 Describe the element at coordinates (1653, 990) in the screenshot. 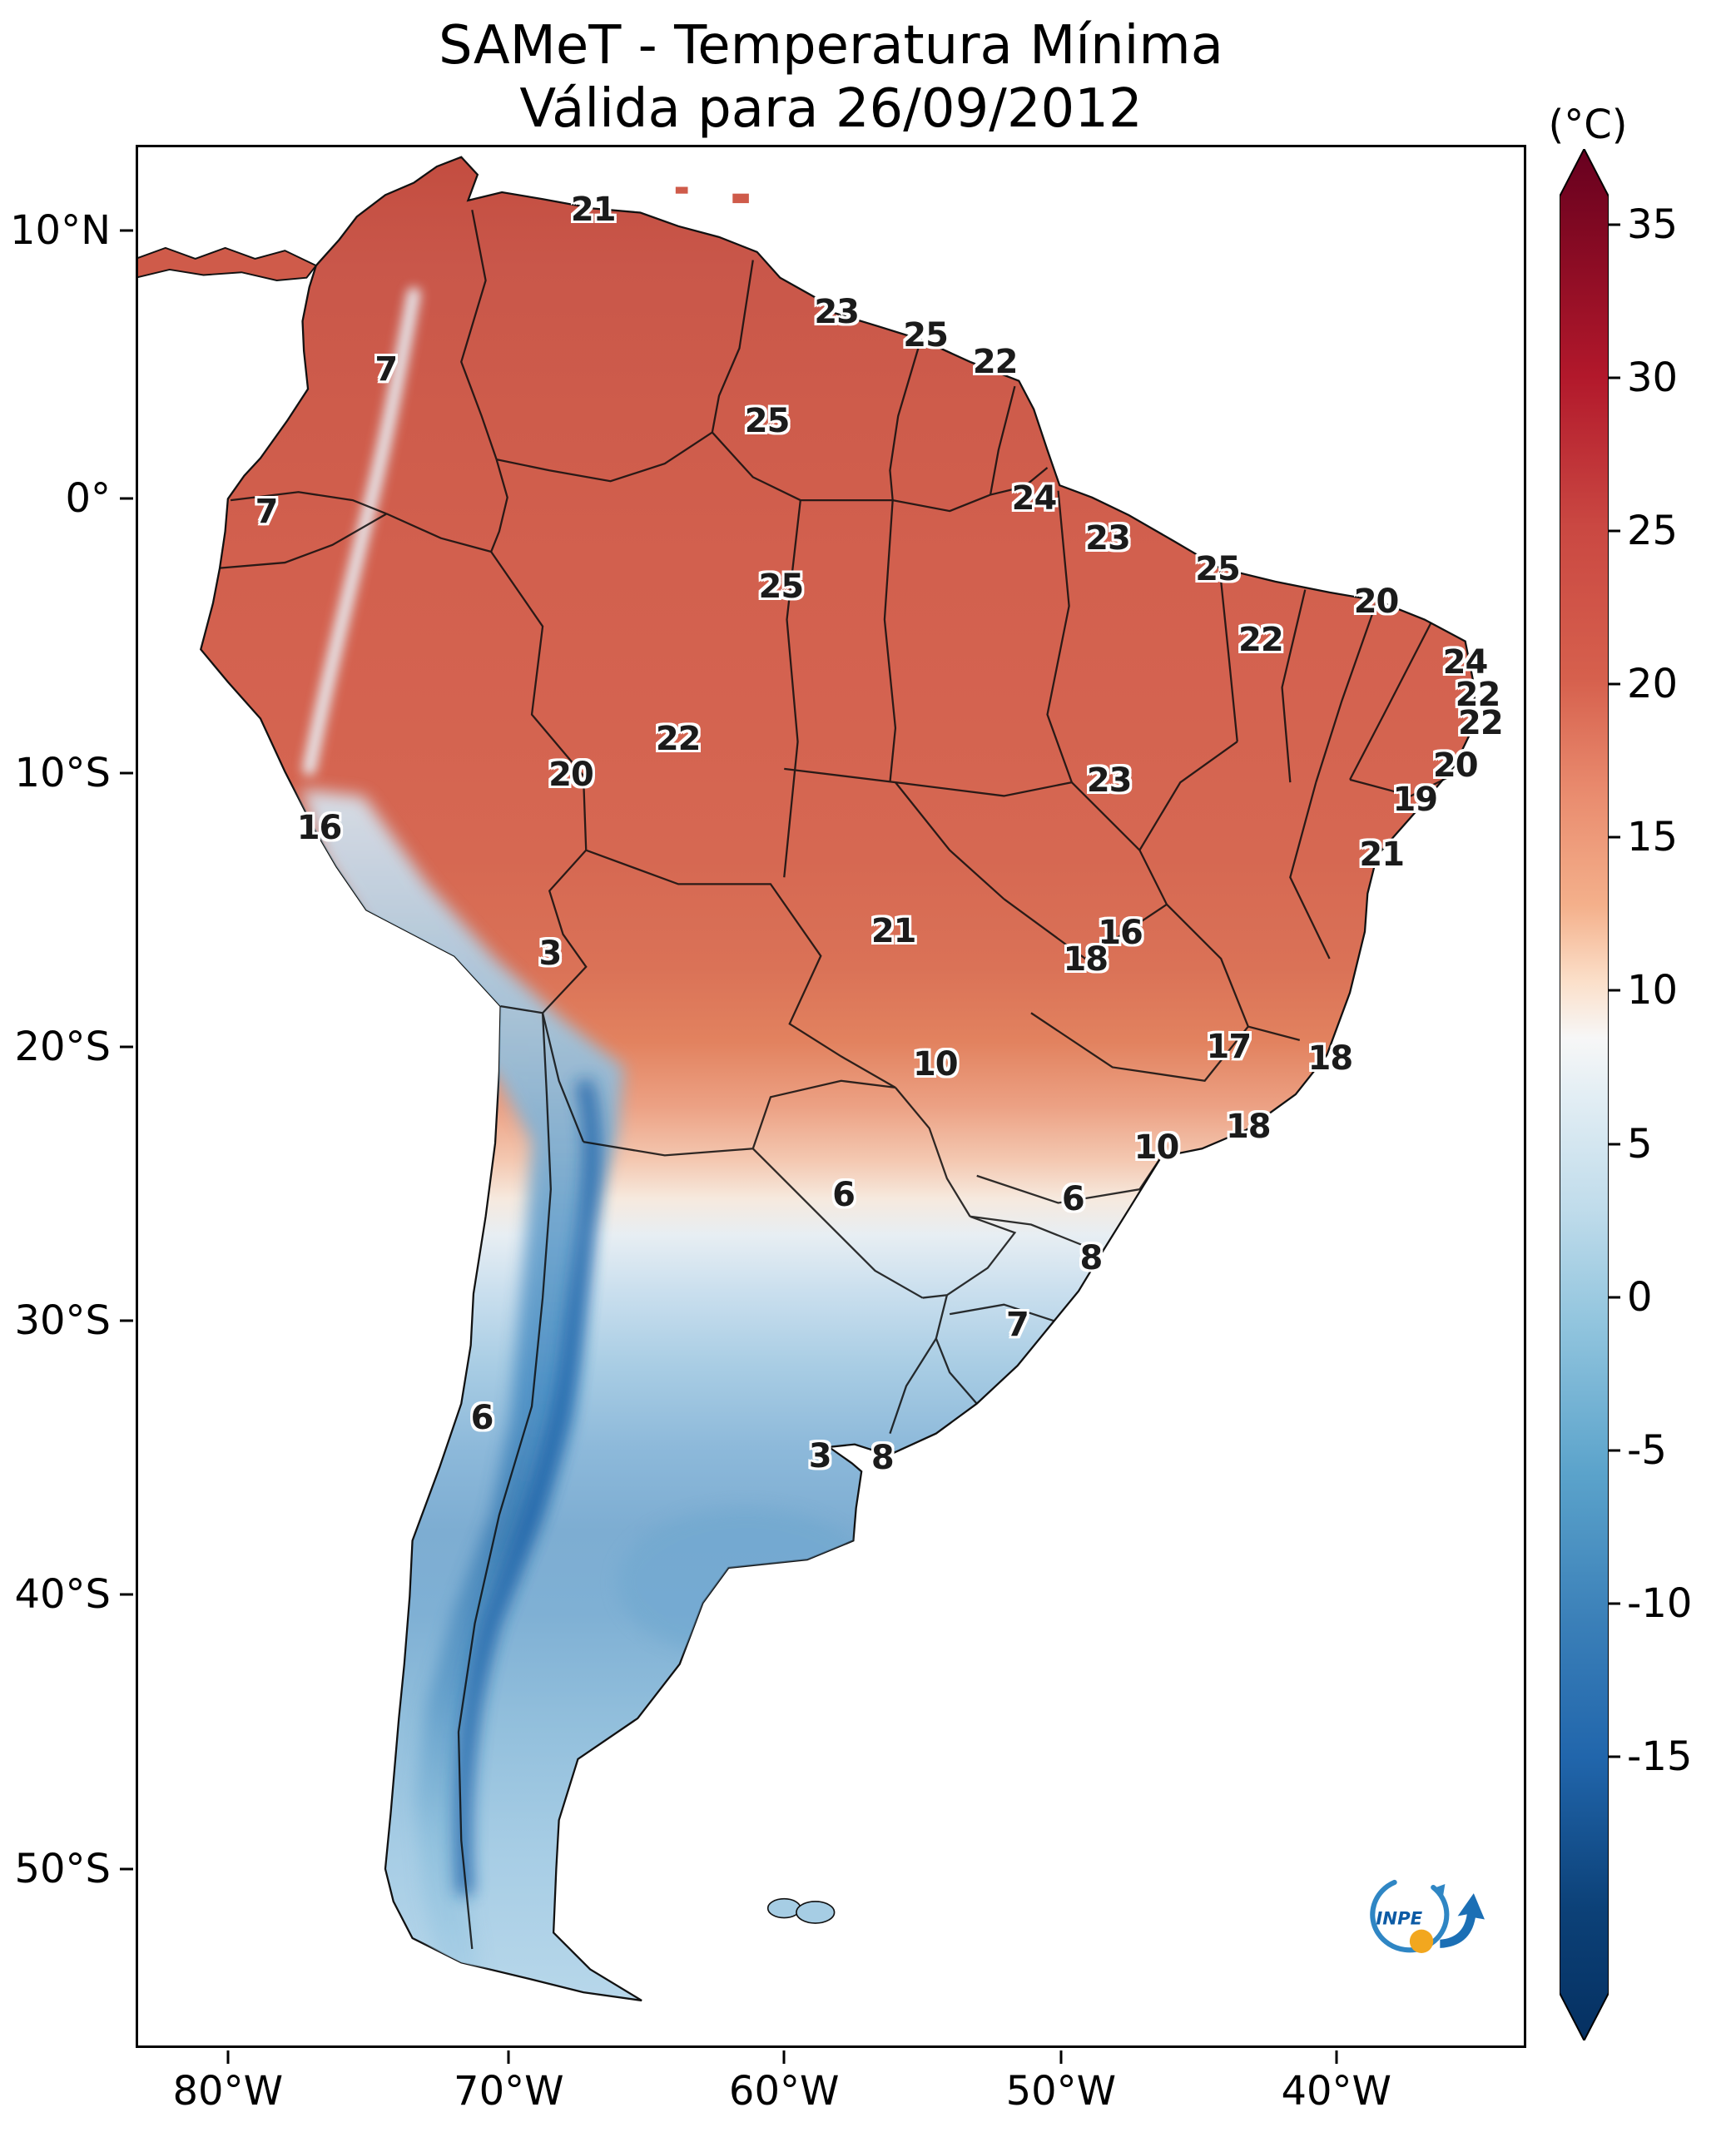

I see `colorbar-tick-label: 10` at that location.